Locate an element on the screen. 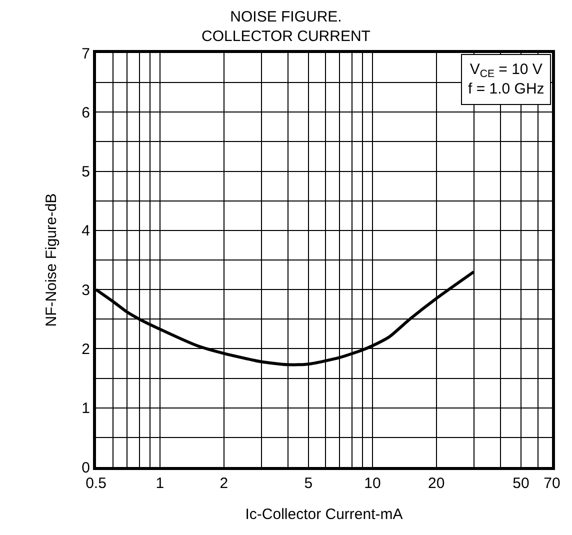 This screenshot has height=535, width=572. chart-title: NOISE FIGURE. COLLECTOR CURRENT is located at coordinates (286, 26).